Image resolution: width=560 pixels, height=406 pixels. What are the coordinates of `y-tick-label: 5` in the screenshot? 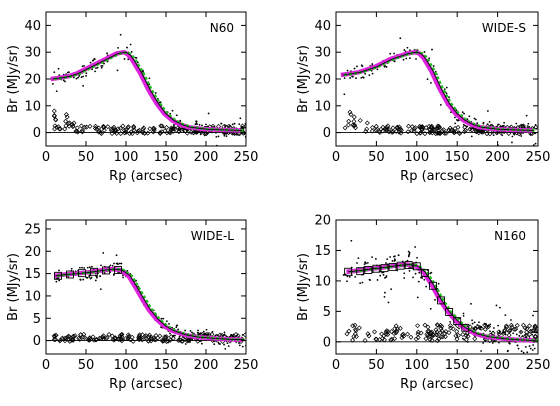 It's located at (37, 319).